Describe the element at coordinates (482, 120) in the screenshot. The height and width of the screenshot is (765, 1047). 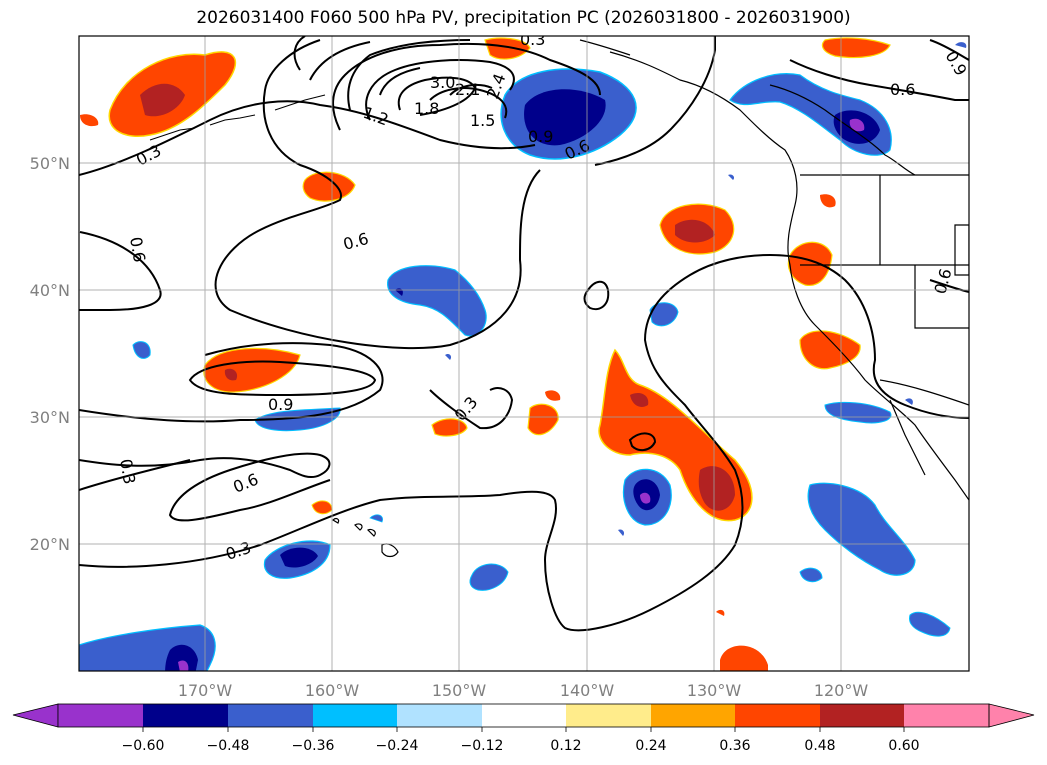
I see `contour-label: 1.5` at that location.